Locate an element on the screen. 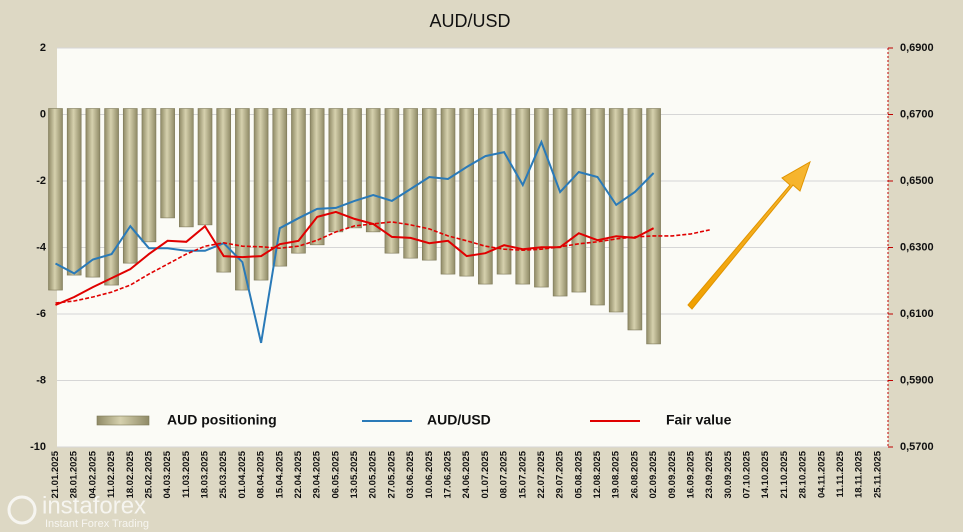  x-tick-label: 01.07.2025 is located at coordinates (485, 474).